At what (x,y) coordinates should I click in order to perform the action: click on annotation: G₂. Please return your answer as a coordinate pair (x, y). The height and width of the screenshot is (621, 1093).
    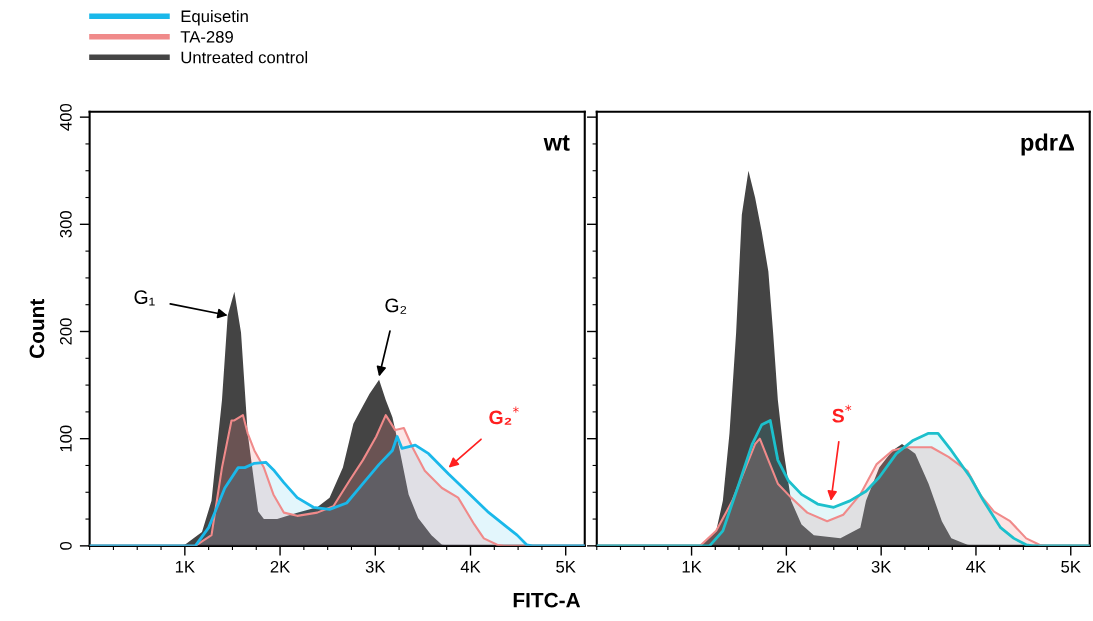
    Looking at the image, I should click on (396, 306).